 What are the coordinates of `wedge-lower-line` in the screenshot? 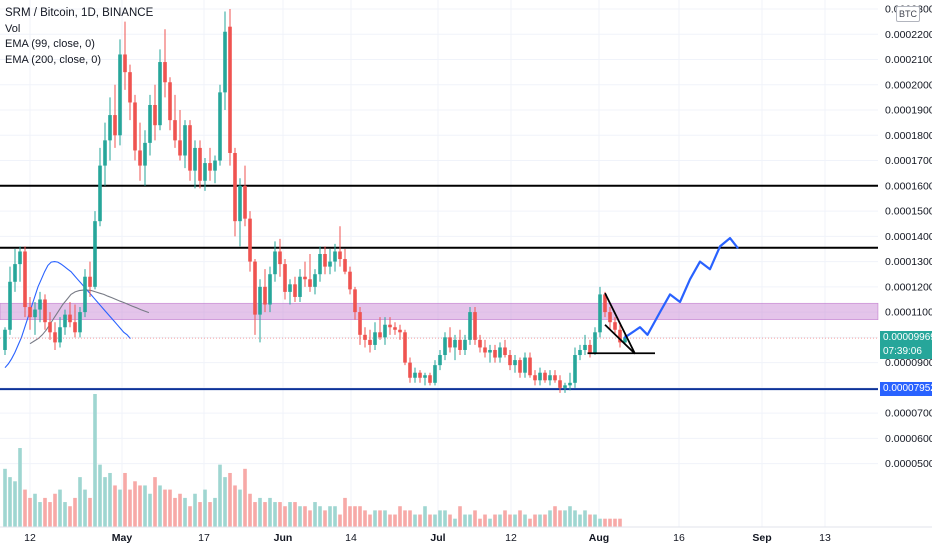 It's located at (620, 339).